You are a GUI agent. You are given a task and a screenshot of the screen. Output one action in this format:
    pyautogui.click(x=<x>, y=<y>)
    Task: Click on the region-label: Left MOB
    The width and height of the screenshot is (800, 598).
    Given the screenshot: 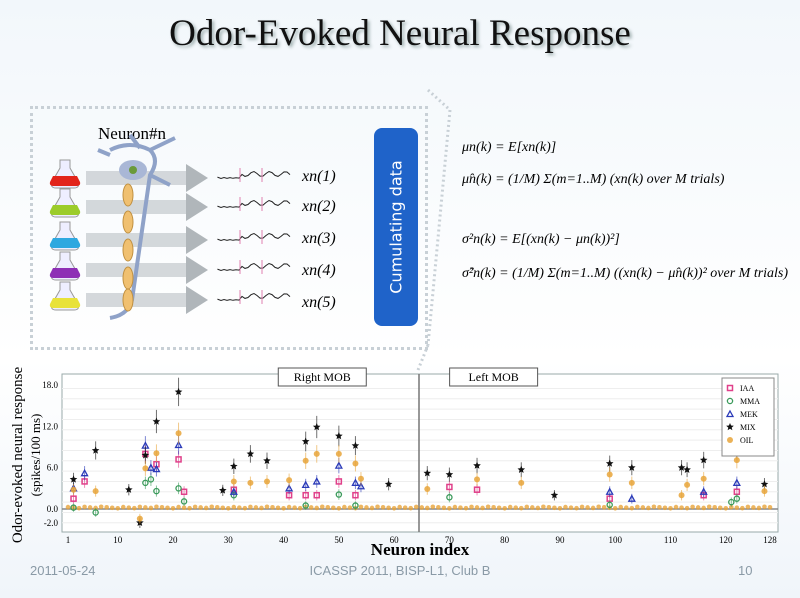 What is the action you would take?
    pyautogui.click(x=493, y=377)
    